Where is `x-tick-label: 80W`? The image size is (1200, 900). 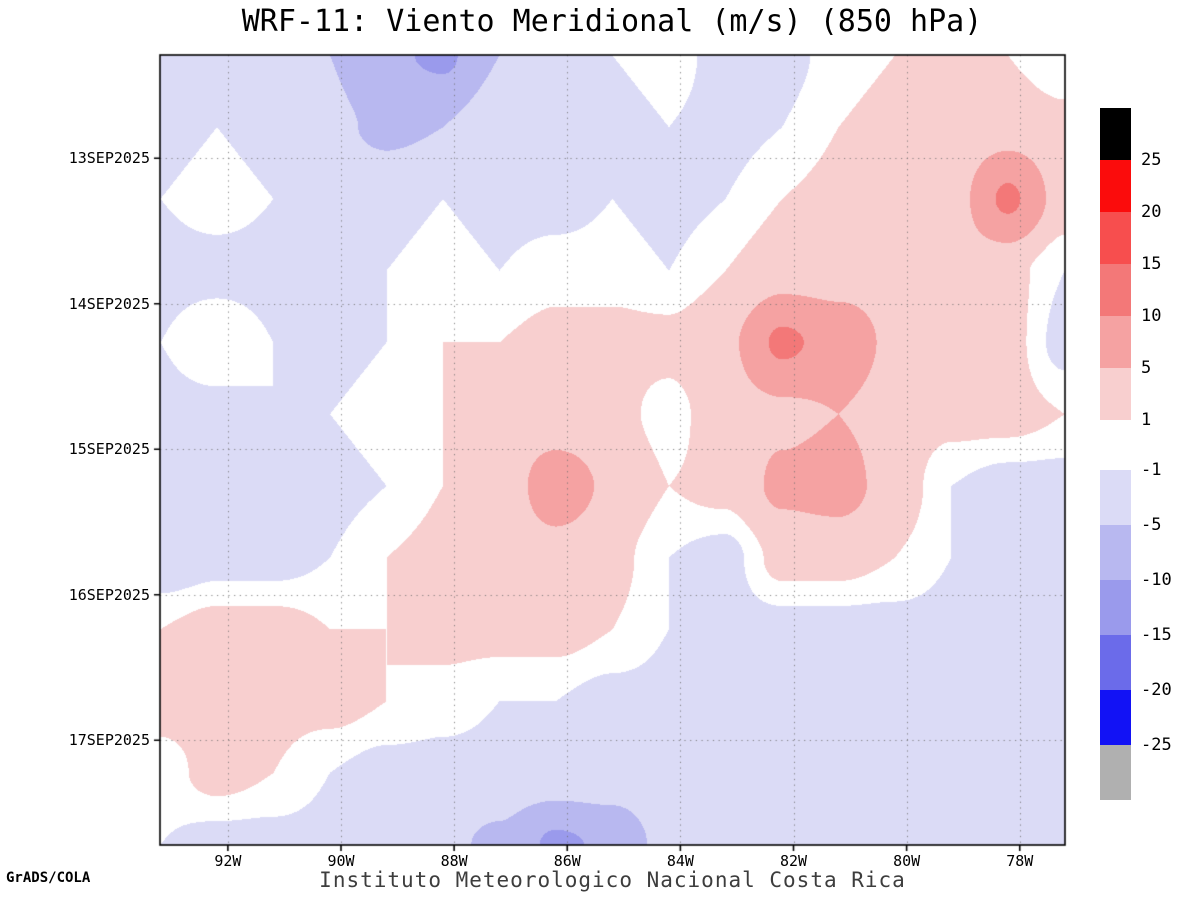
x-tick-label: 80W is located at coordinates (907, 861).